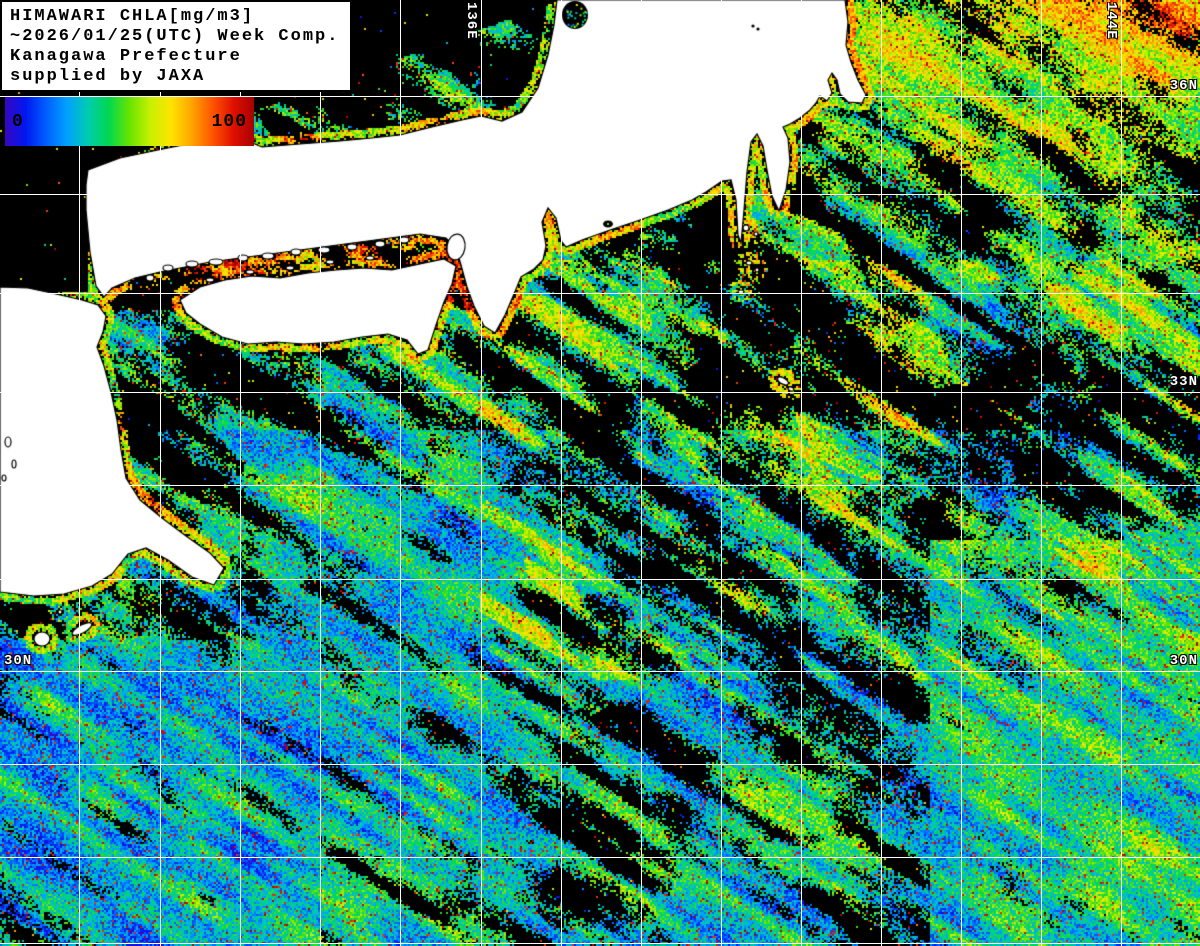 This screenshot has height=946, width=1200. I want to click on map-region-line: Kanagawa Prefecture, so click(126, 56).